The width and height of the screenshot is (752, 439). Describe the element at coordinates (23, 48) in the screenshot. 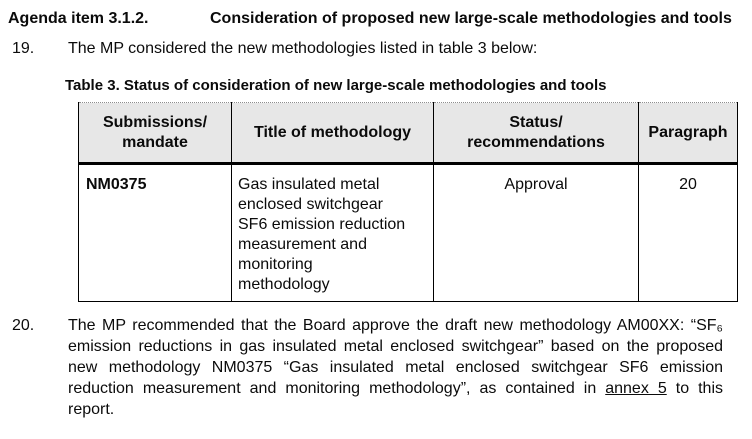

I see `paragraph-19-number: 19.` at that location.